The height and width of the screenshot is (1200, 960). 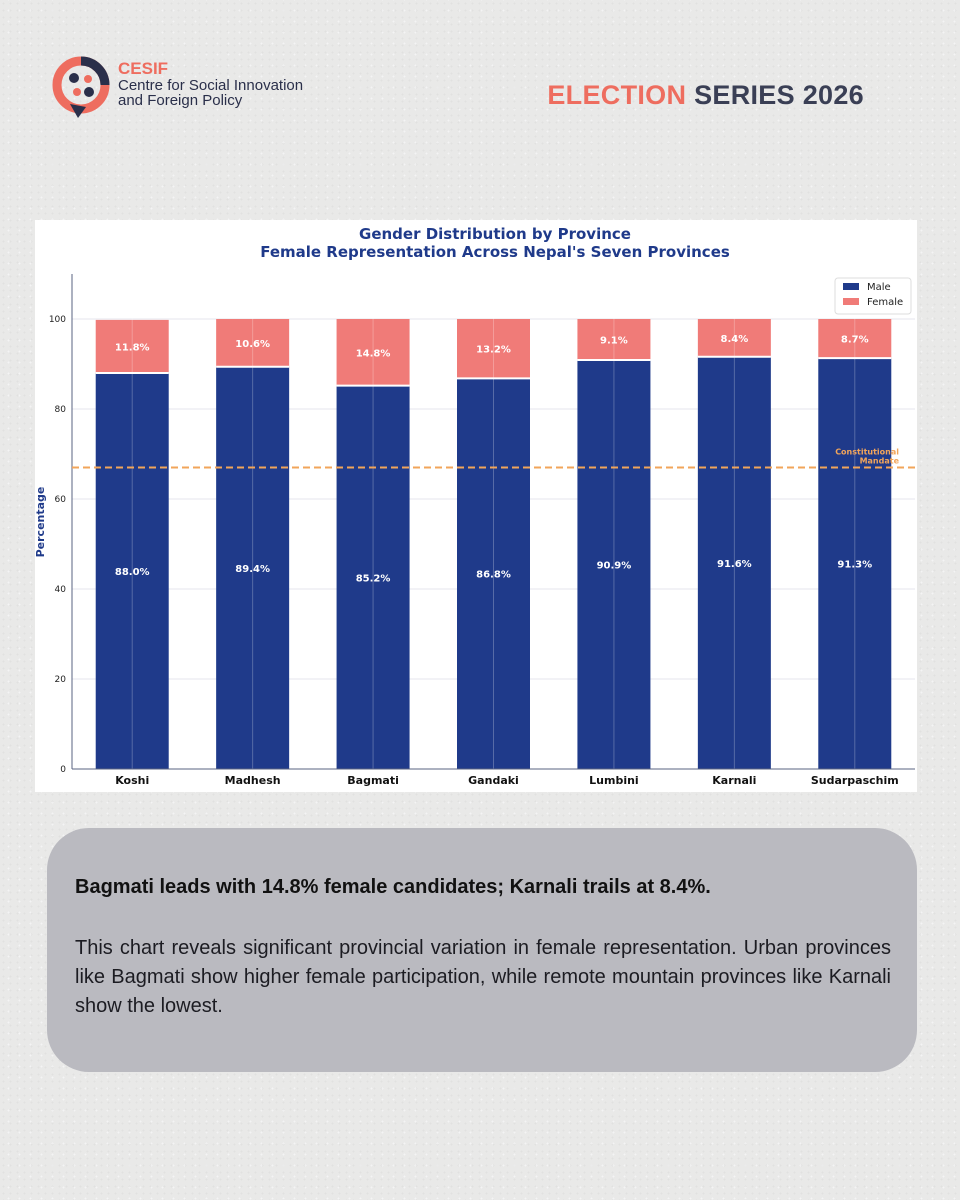 What do you see at coordinates (879, 287) in the screenshot?
I see `legend-label-male: Male` at bounding box center [879, 287].